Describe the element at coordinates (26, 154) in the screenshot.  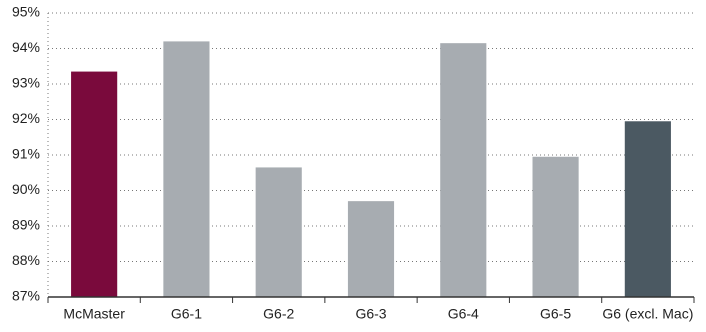
I see `y-tick-label: 91%` at that location.